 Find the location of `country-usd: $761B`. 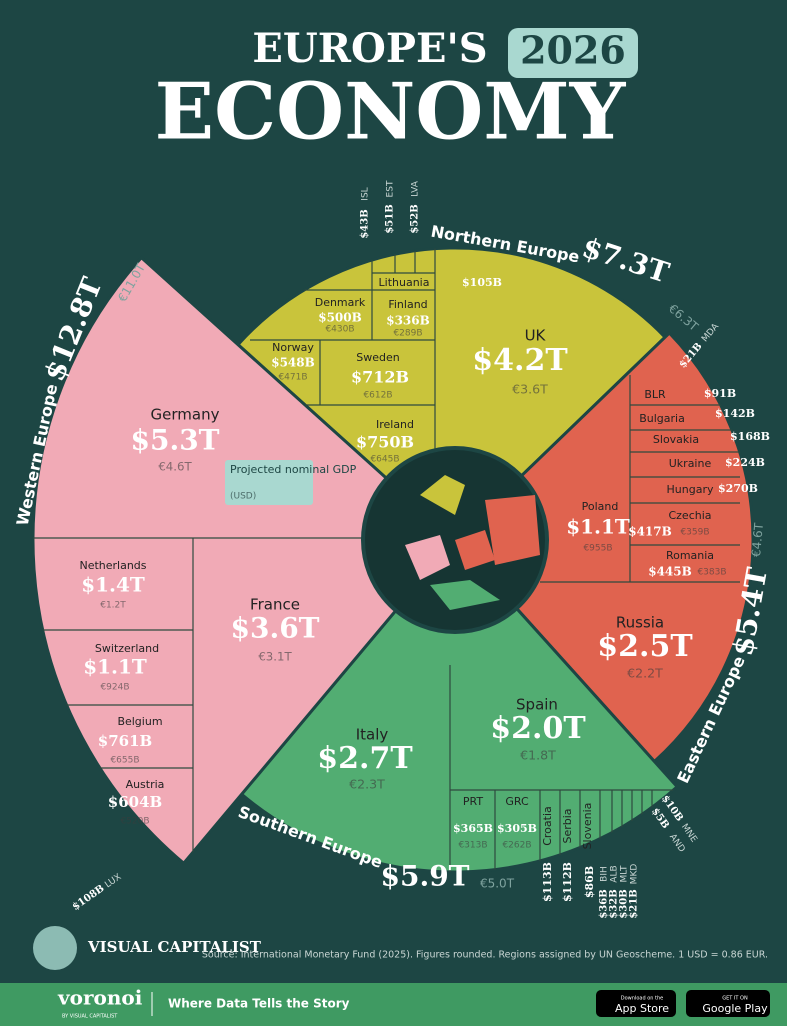

country-usd: $761B is located at coordinates (125, 741).